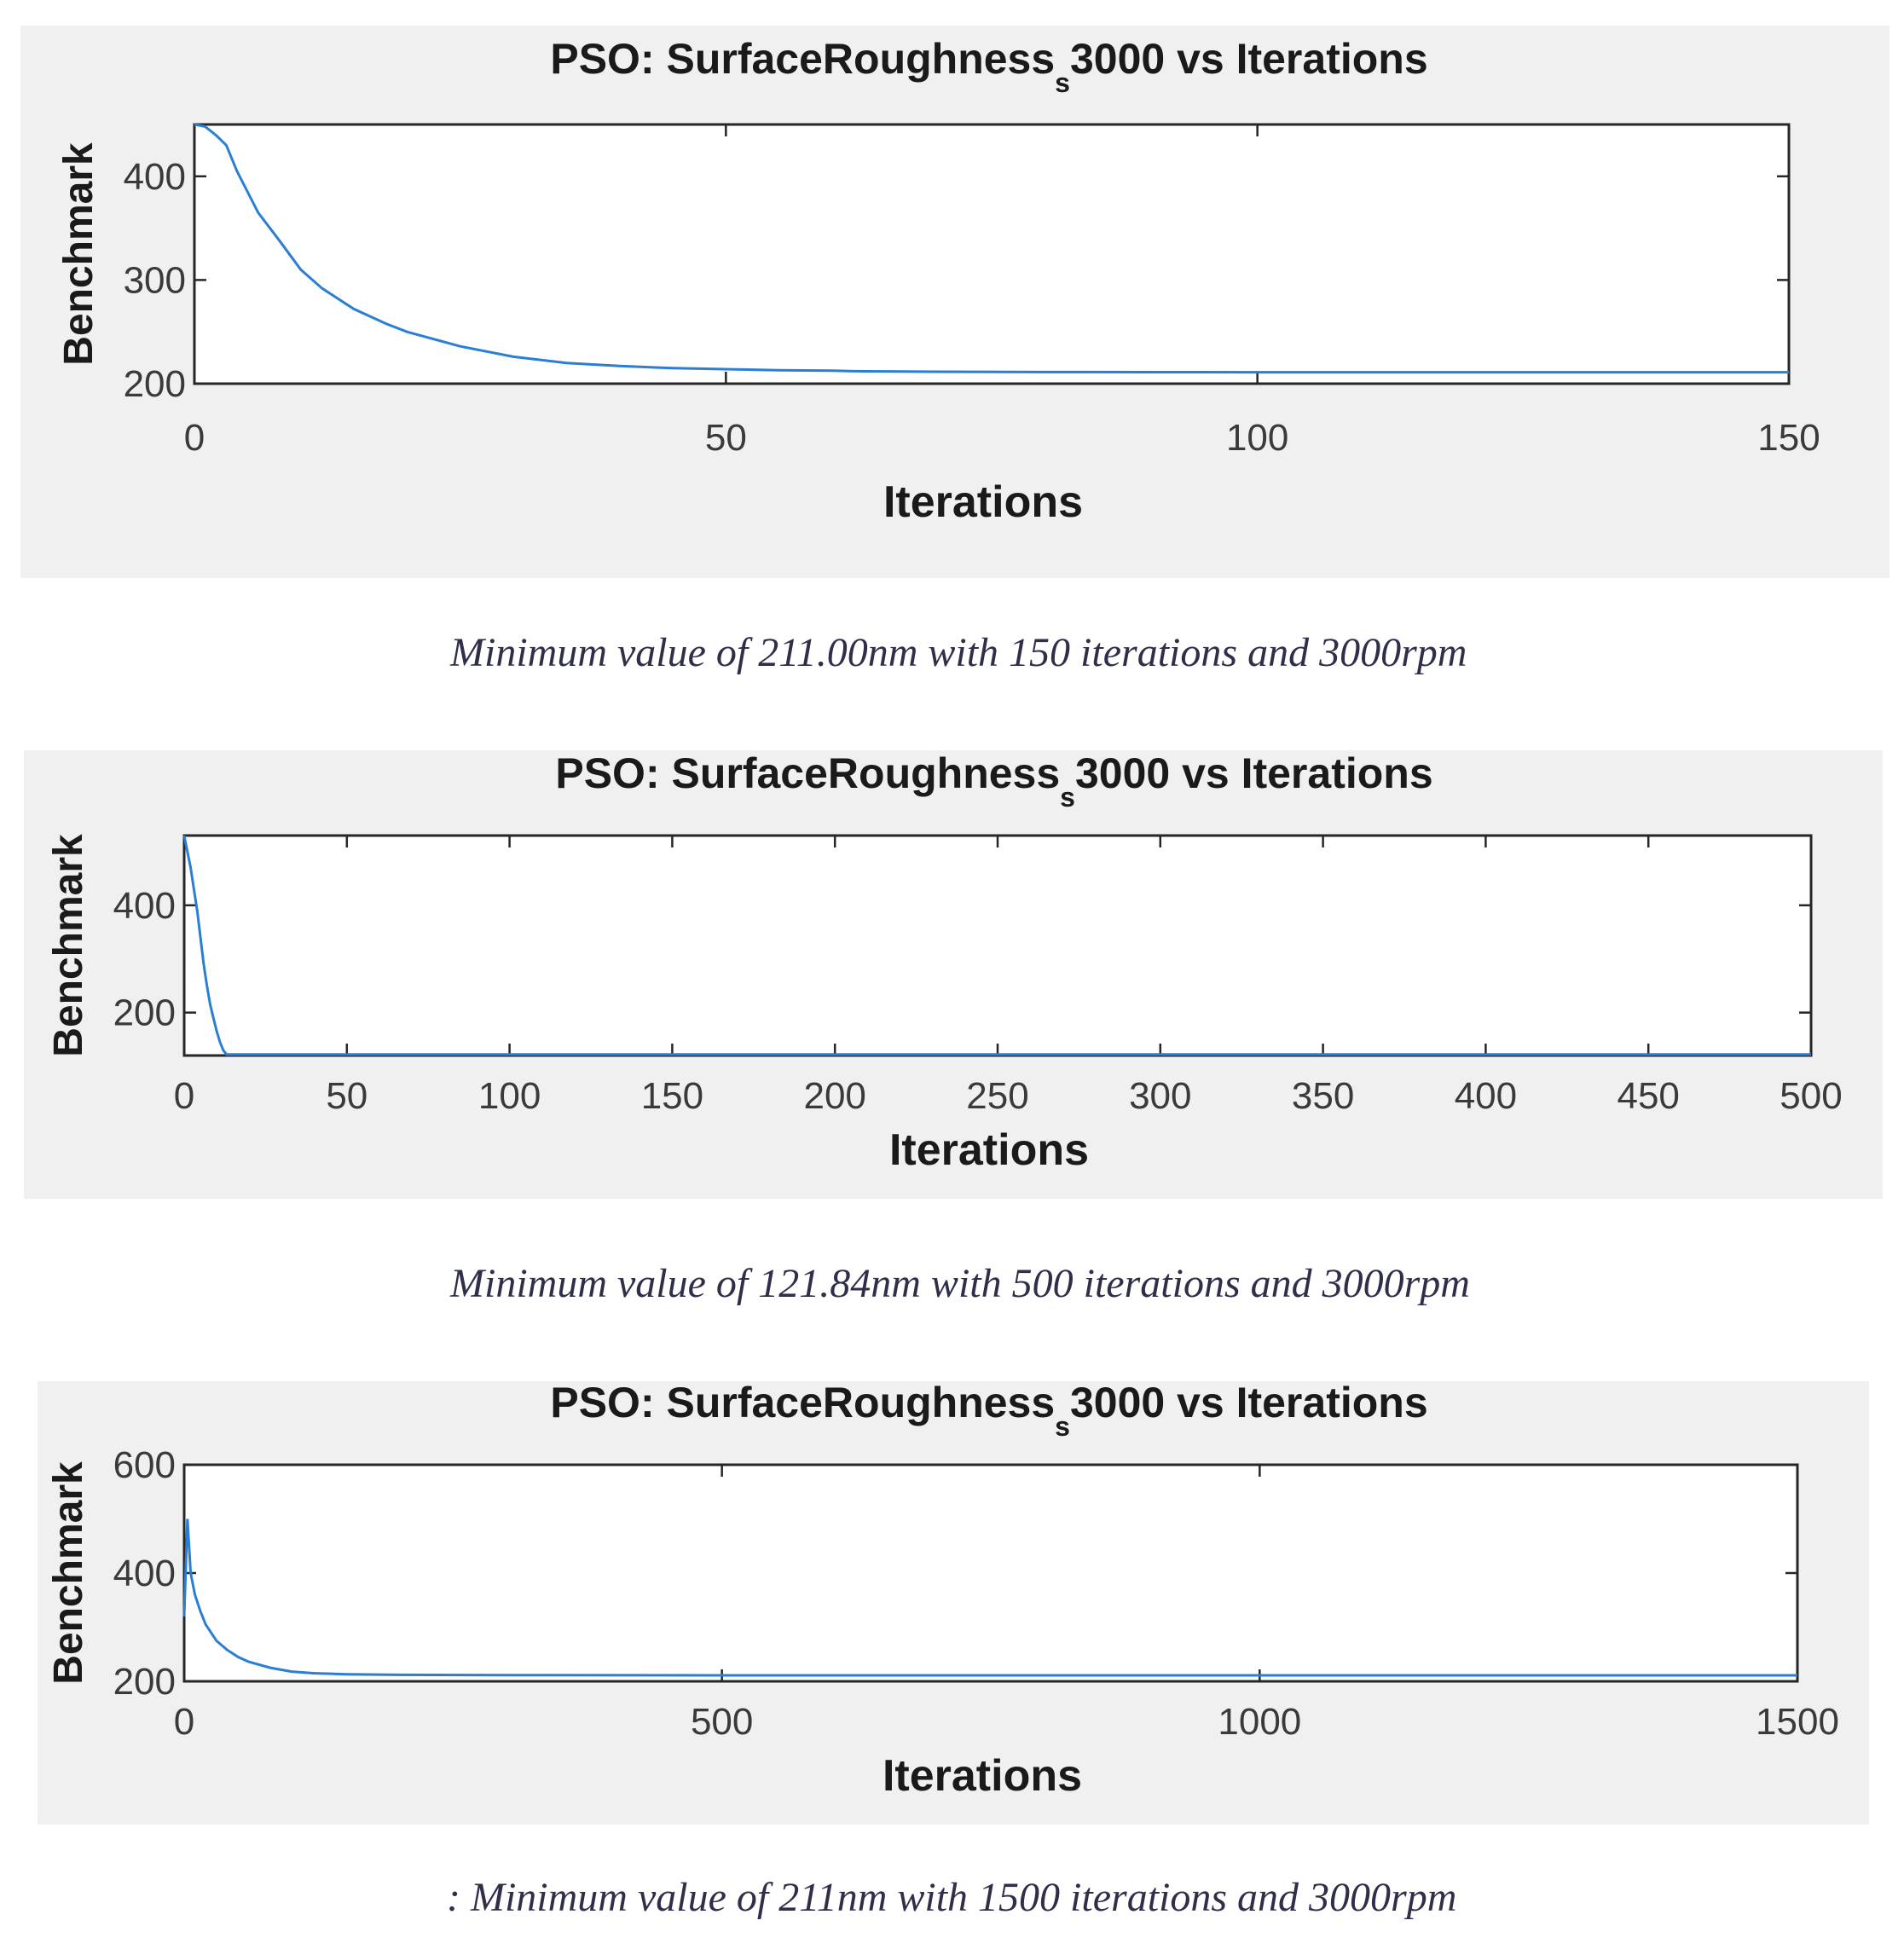  What do you see at coordinates (1648, 1096) in the screenshot?
I see `x-tick-label: 450` at bounding box center [1648, 1096].